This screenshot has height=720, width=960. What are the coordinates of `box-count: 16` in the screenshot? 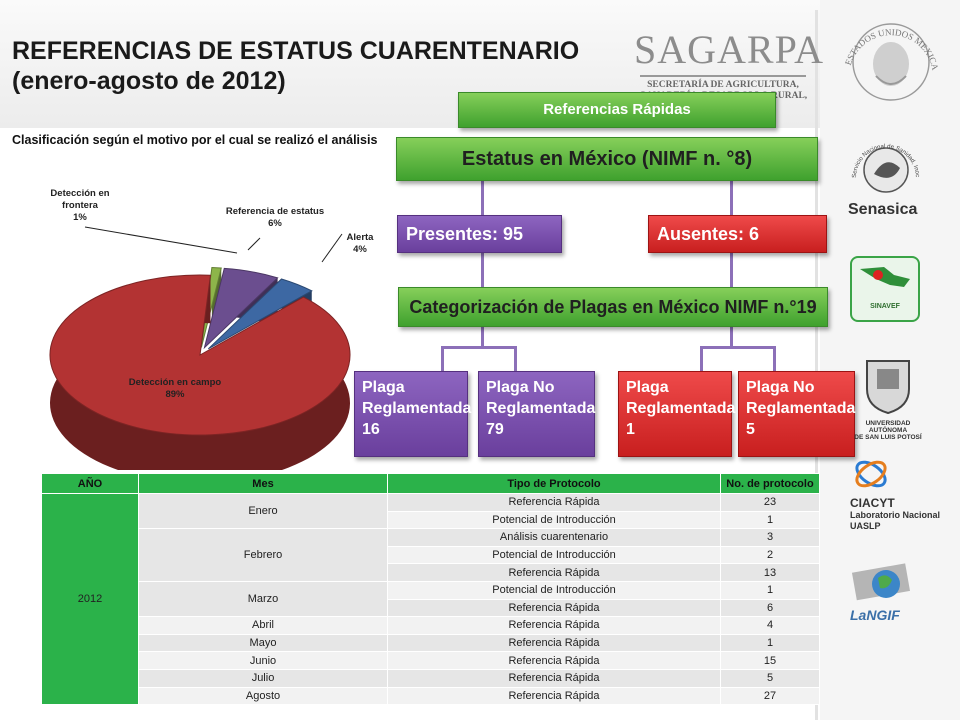 It's located at (371, 429).